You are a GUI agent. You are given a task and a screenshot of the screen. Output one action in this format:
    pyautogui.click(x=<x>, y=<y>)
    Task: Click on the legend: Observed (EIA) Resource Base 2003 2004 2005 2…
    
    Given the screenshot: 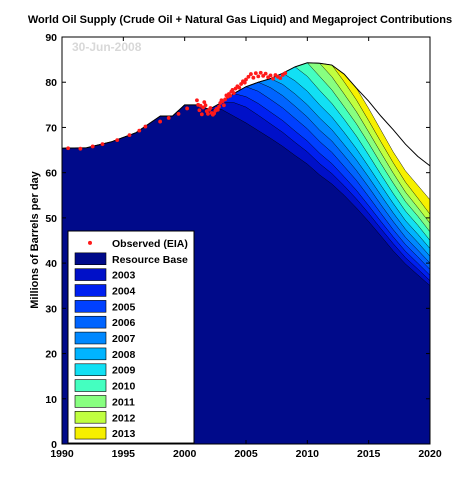 What is the action you would take?
    pyautogui.click(x=131, y=337)
    